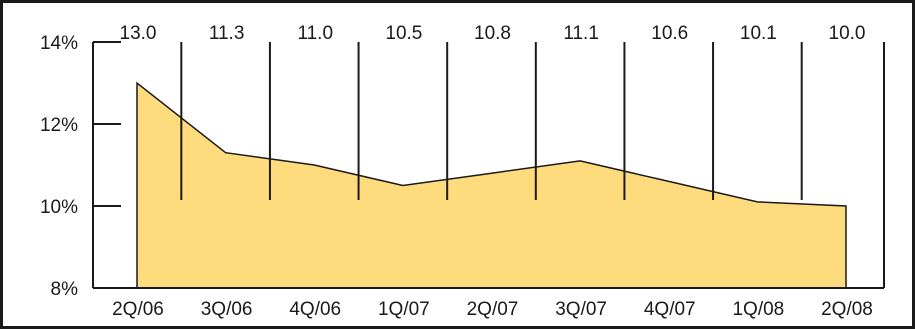  I want to click on x-tick-label: 2Q/07, so click(493, 309).